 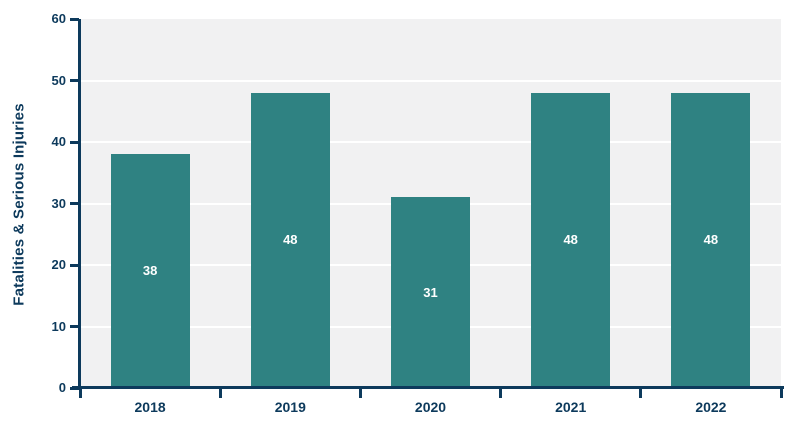 I want to click on bar-value-label: 31, so click(x=430, y=292).